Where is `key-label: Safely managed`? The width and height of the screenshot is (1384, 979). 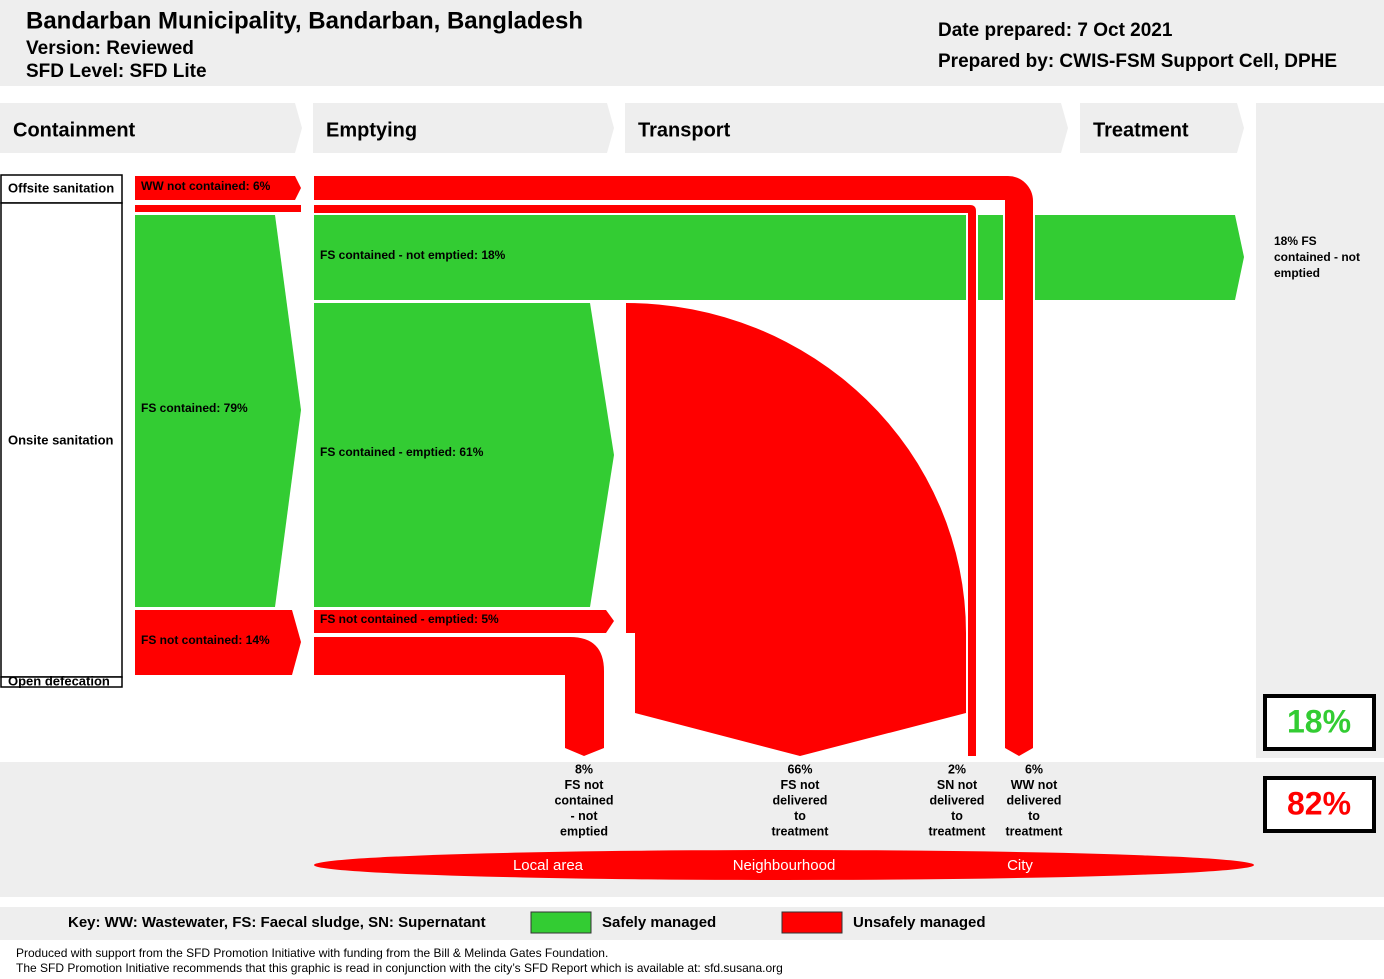 key-label: Safely managed is located at coordinates (659, 922).